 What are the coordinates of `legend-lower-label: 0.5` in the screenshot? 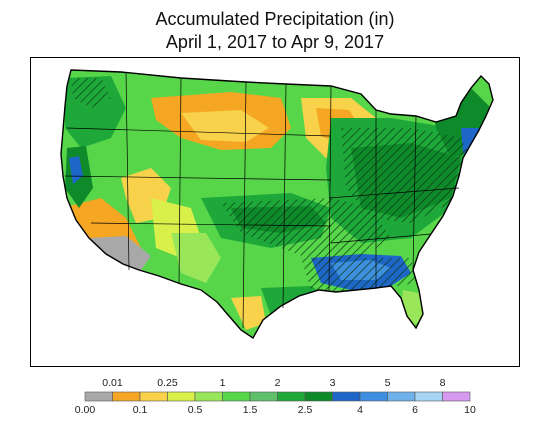 It's located at (195, 410).